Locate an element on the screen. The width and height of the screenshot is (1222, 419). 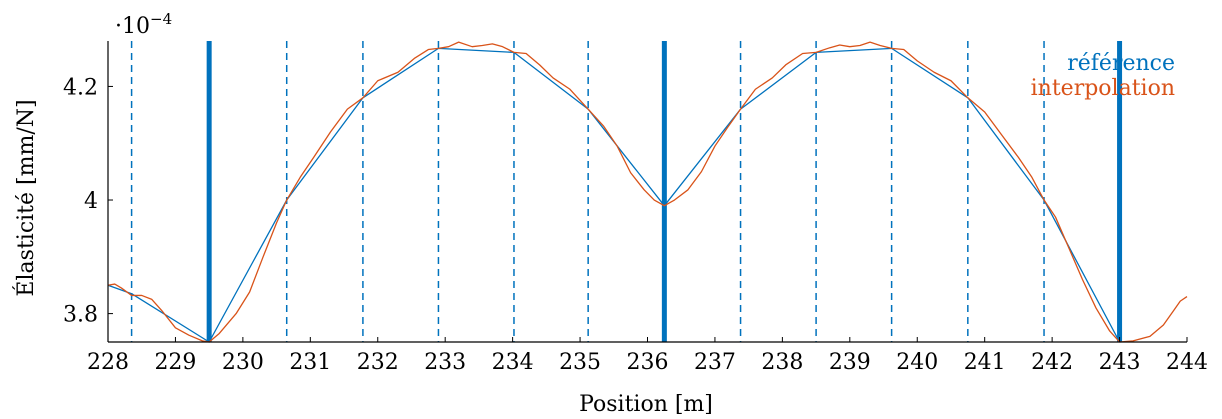
legend-entry-reference: référence is located at coordinates (1121, 63).